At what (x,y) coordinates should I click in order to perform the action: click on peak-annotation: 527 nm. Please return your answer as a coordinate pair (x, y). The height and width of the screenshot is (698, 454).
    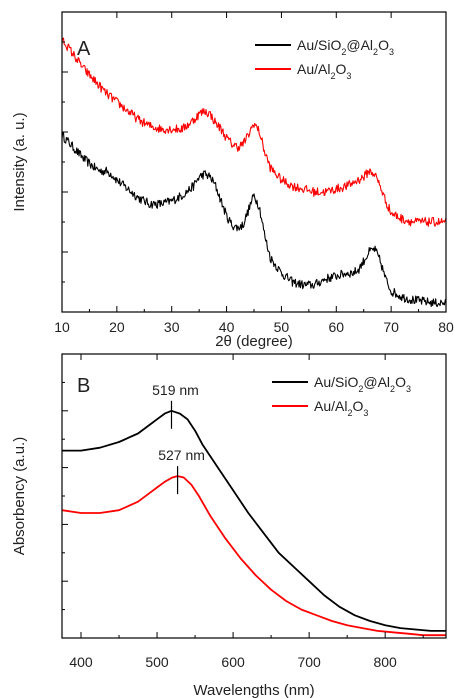
    Looking at the image, I should click on (181, 455).